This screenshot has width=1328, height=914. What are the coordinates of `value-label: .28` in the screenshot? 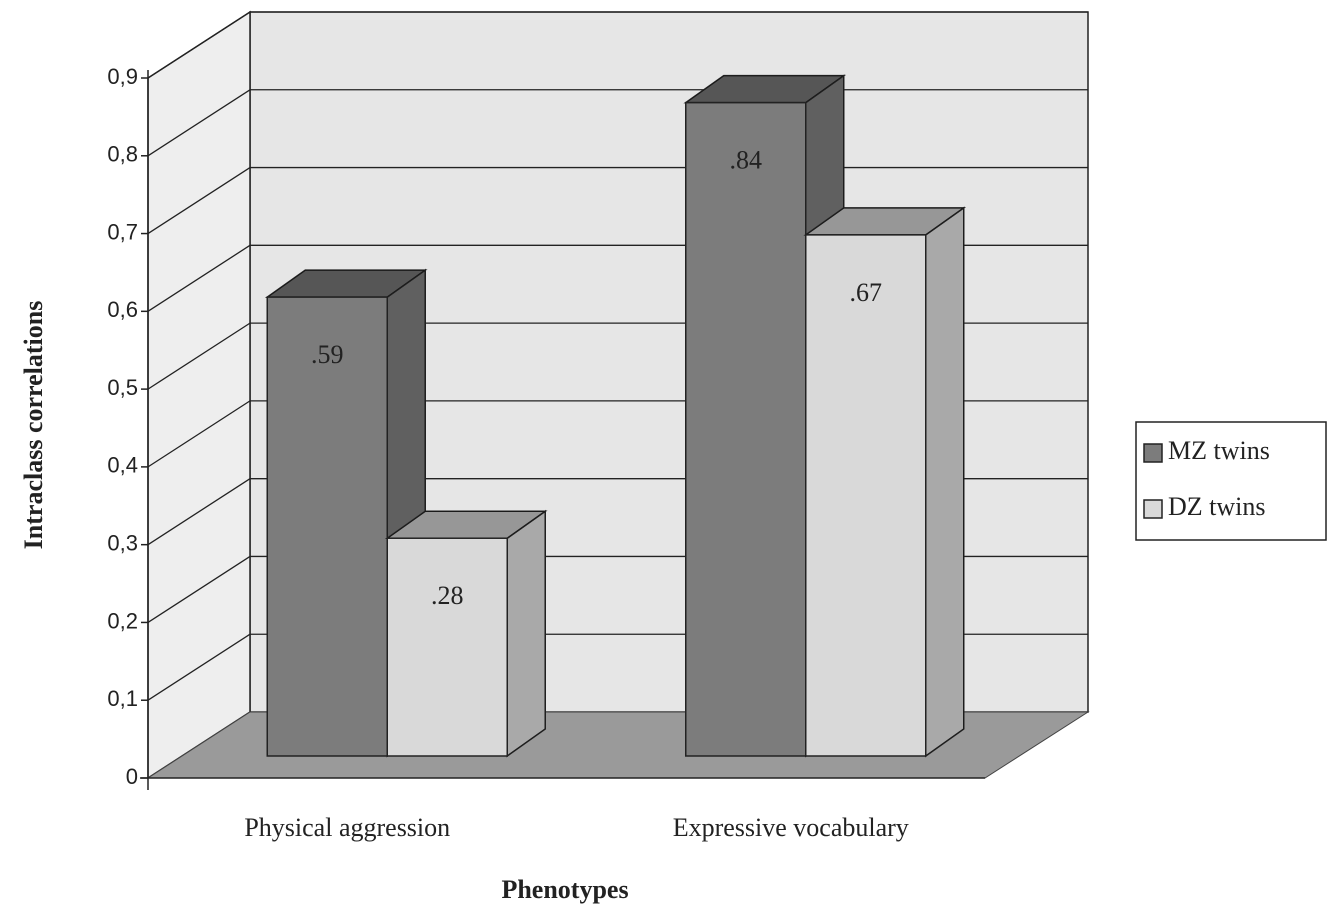 It's located at (447, 595).